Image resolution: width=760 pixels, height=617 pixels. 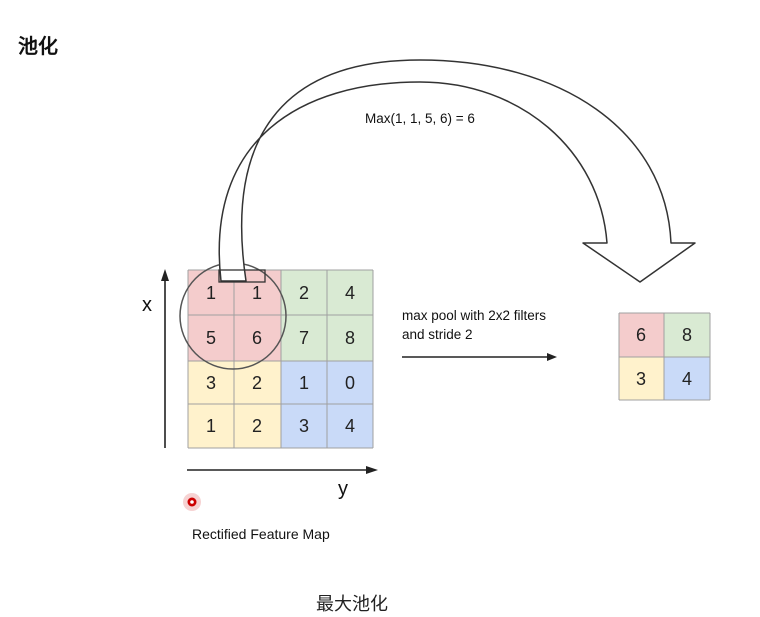 I want to click on output-grid-values: 6 8 3 4, so click(x=664, y=357).